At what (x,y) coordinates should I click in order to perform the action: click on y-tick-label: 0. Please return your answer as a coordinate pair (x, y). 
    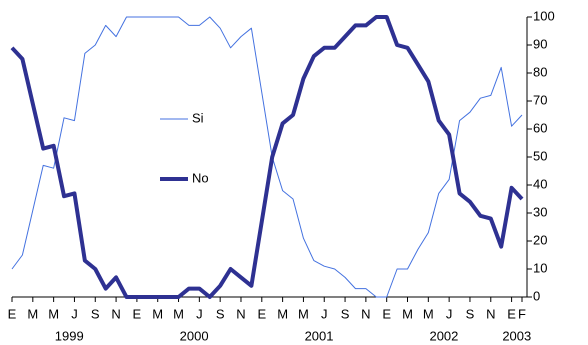
    Looking at the image, I should click on (536, 295).